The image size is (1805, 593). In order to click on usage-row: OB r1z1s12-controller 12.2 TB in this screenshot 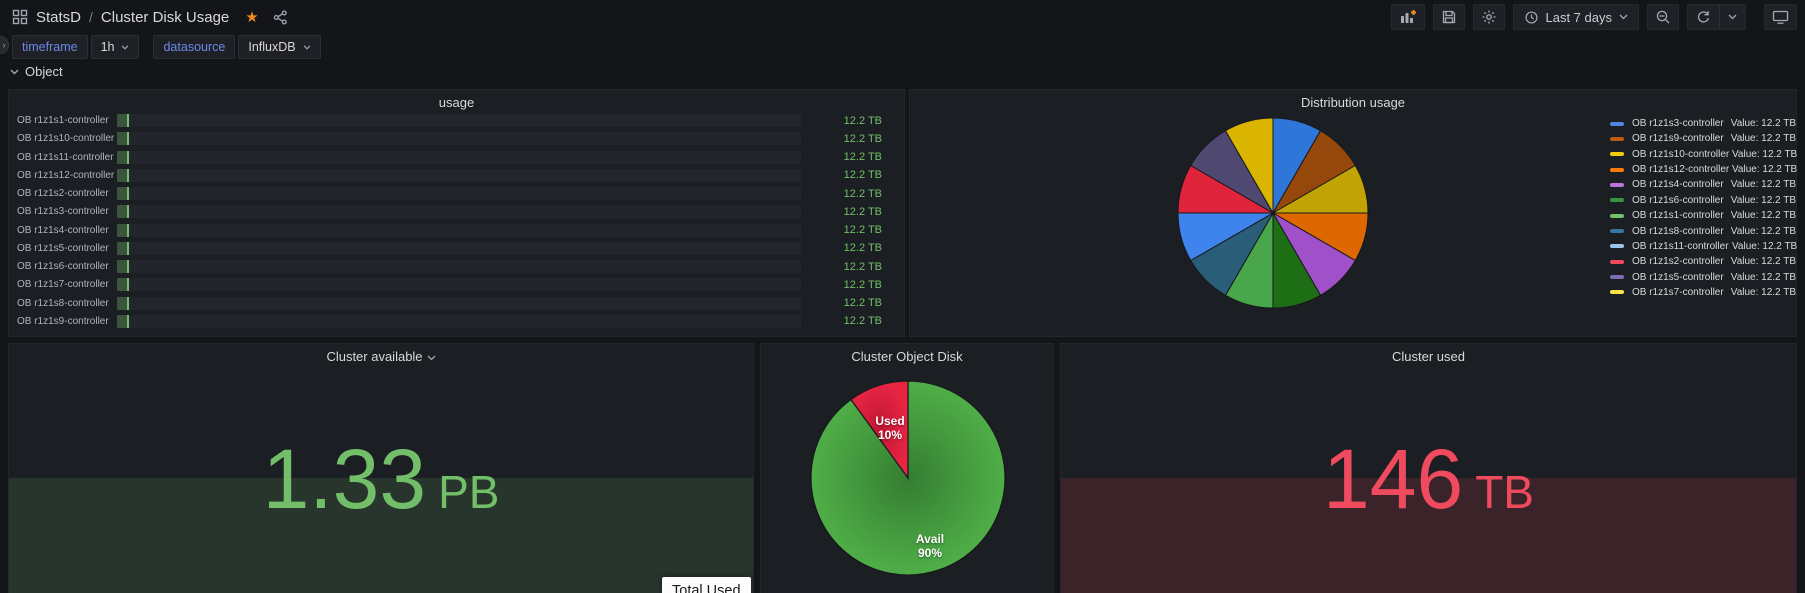, I will do `click(456, 175)`.